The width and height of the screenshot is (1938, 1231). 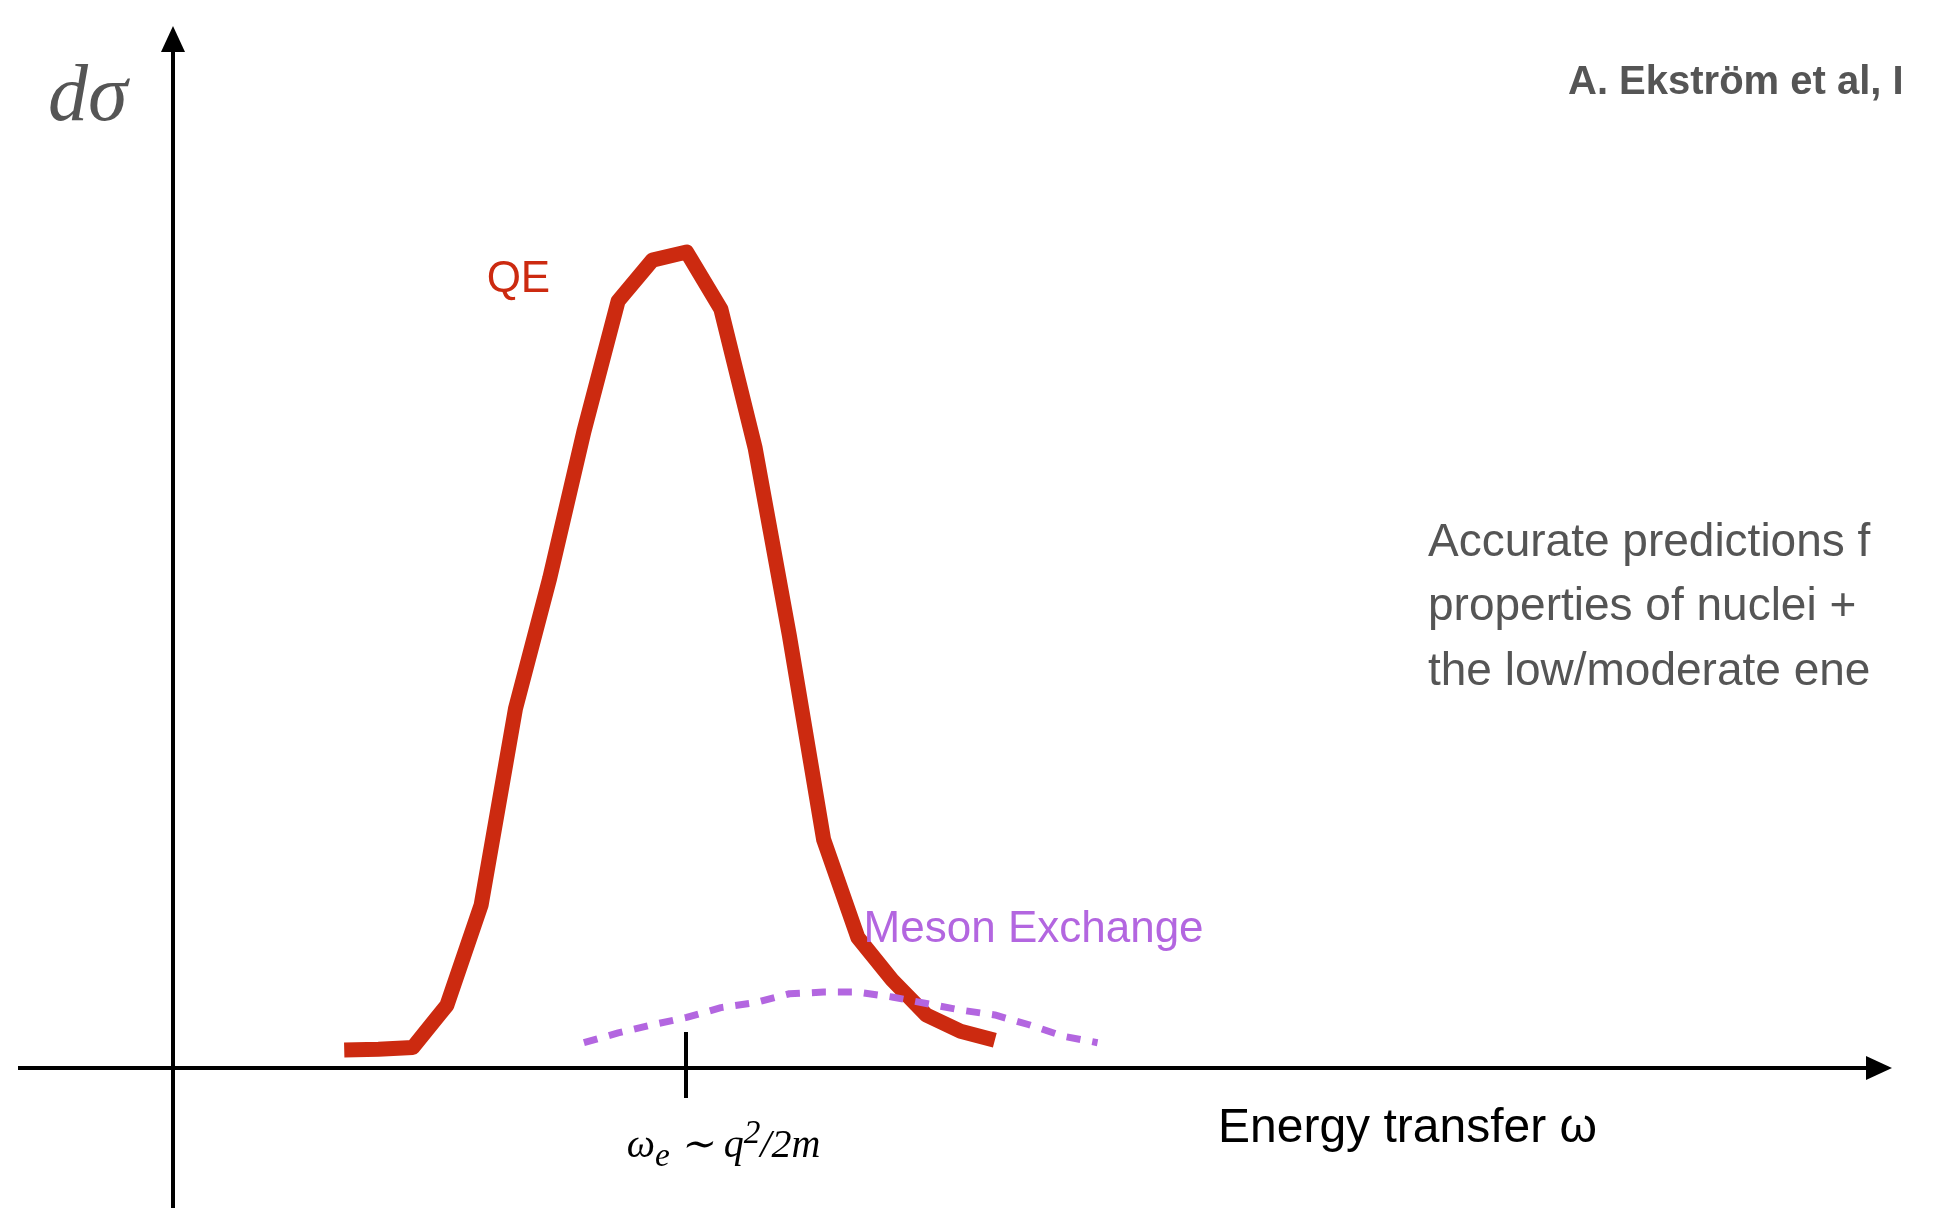 I want to click on x-axis-title: Energy transfer ω, so click(x=1407, y=1125).